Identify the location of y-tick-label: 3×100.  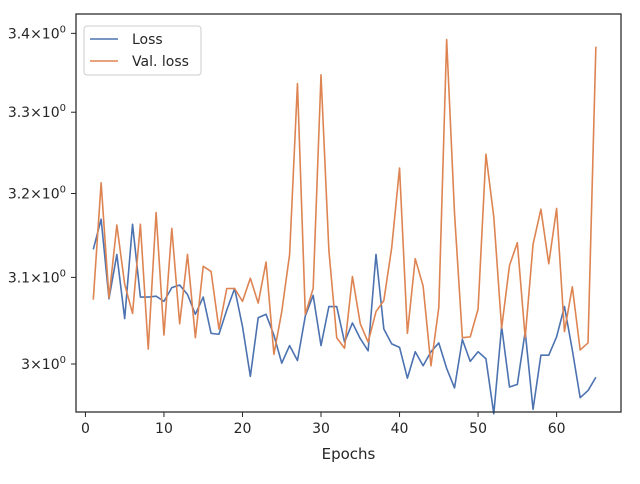
(43, 364).